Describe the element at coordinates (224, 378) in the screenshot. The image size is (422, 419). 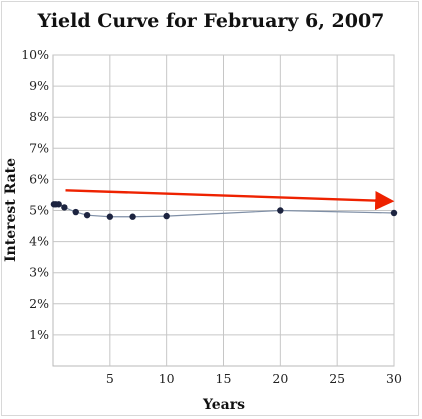
I see `x-tick-label: 15` at that location.